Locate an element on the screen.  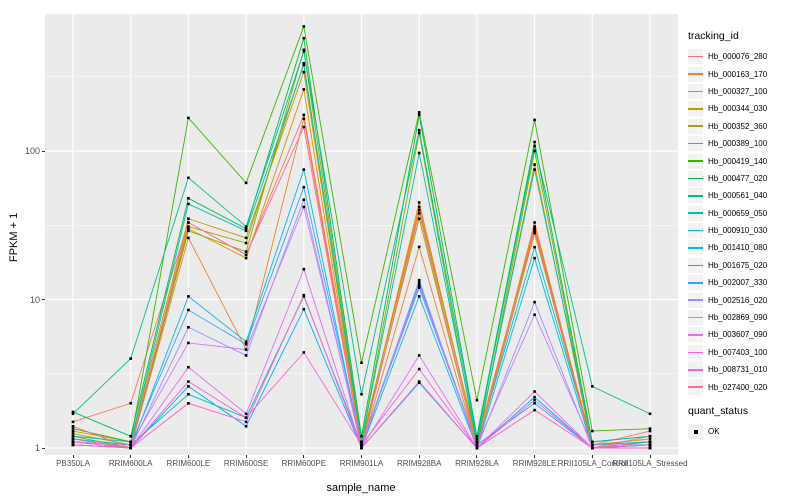
legend-quant-status: quant_status OK is located at coordinates (744, 422).